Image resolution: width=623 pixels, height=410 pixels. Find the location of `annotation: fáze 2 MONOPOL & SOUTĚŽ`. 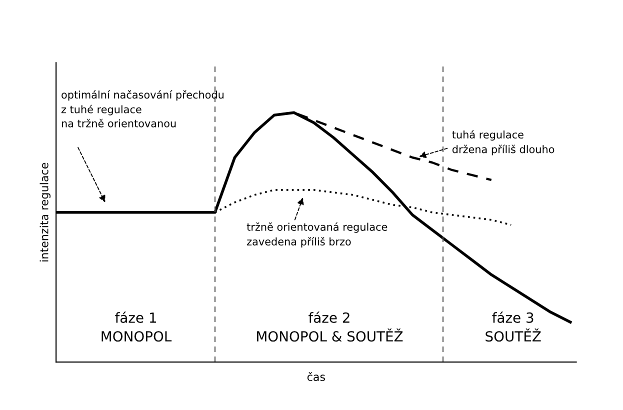

annotation: fáze 2 MONOPOL & SOUTĚŽ is located at coordinates (330, 327).